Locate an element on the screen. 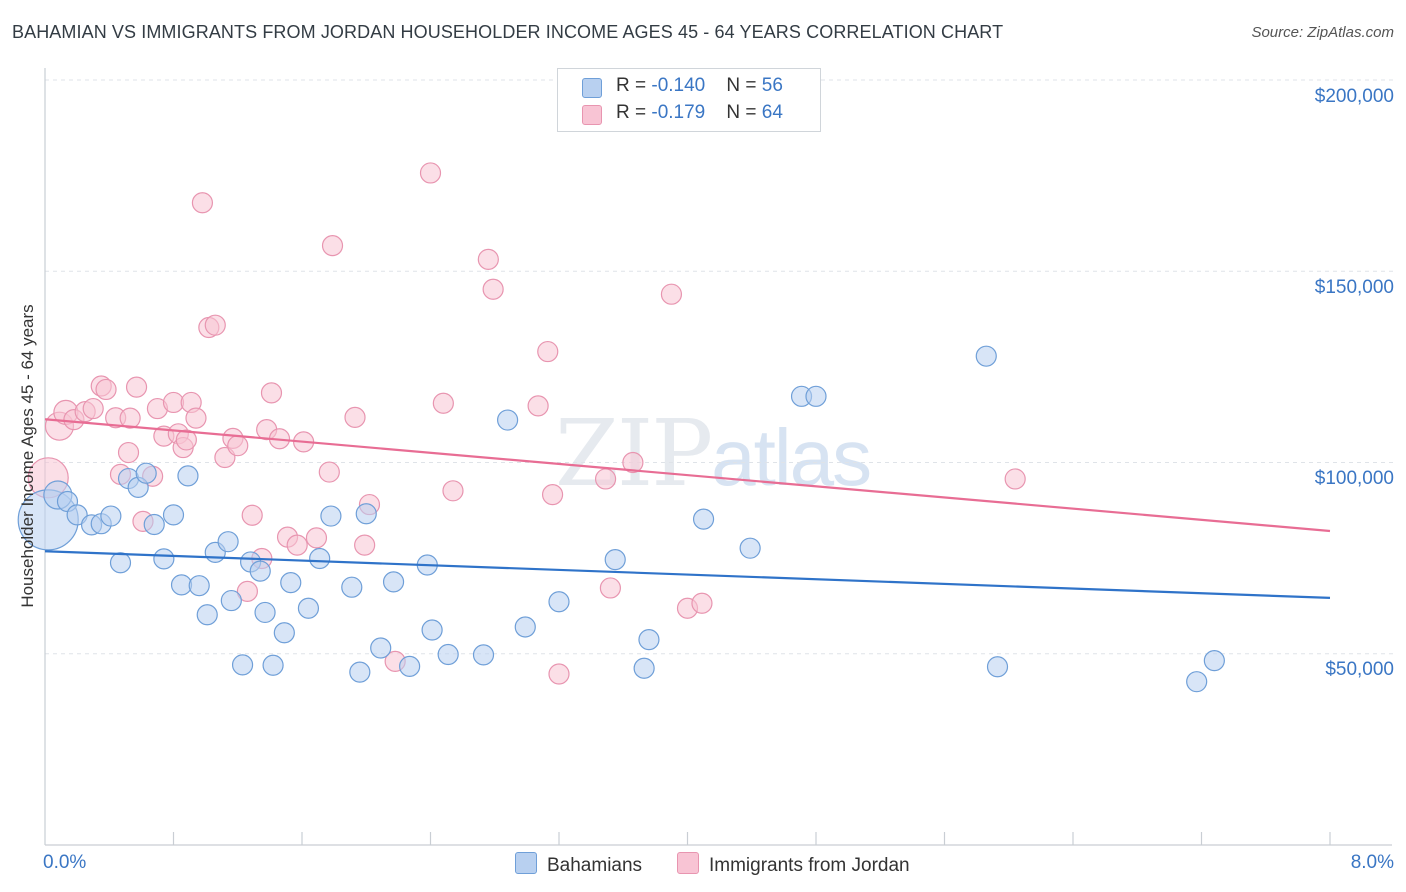 This screenshot has height=892, width=1406. watermark-atlas: atlas is located at coordinates (791, 457).